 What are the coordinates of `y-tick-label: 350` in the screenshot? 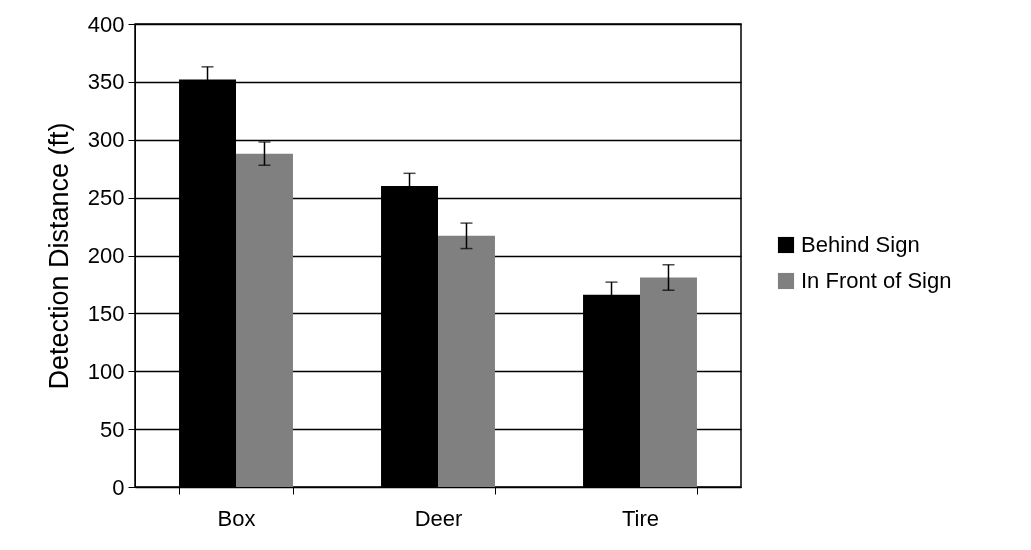 It's located at (106, 82).